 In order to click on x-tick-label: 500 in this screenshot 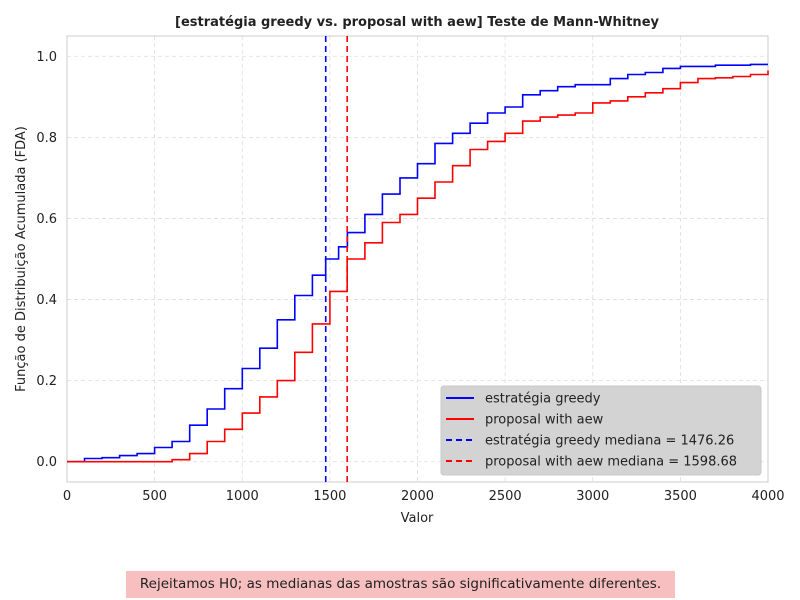, I will do `click(154, 496)`.